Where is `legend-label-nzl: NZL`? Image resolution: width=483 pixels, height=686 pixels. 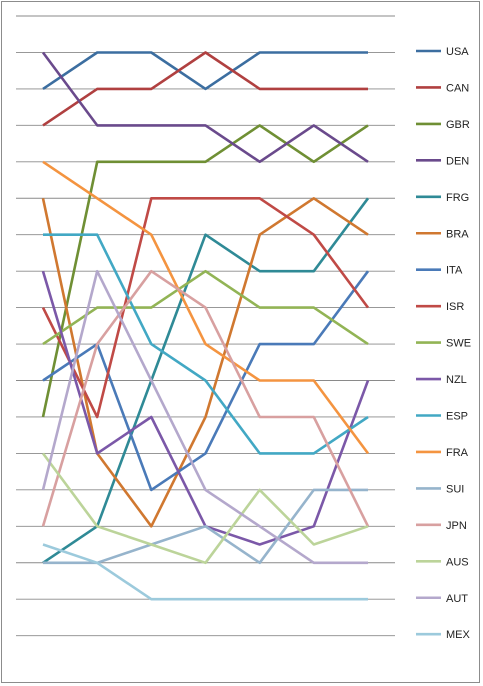 legend-label-nzl: NZL is located at coordinates (456, 380).